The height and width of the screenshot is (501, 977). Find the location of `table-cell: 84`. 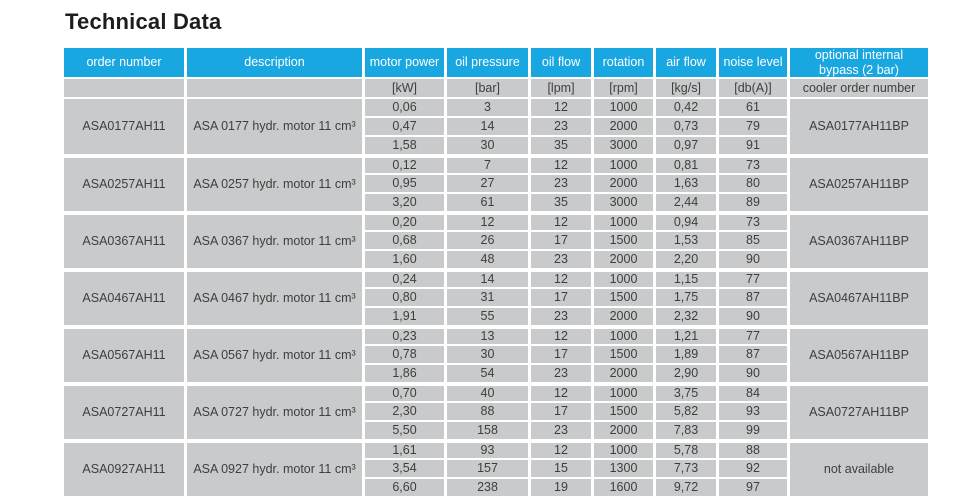

table-cell: 84 is located at coordinates (753, 392).